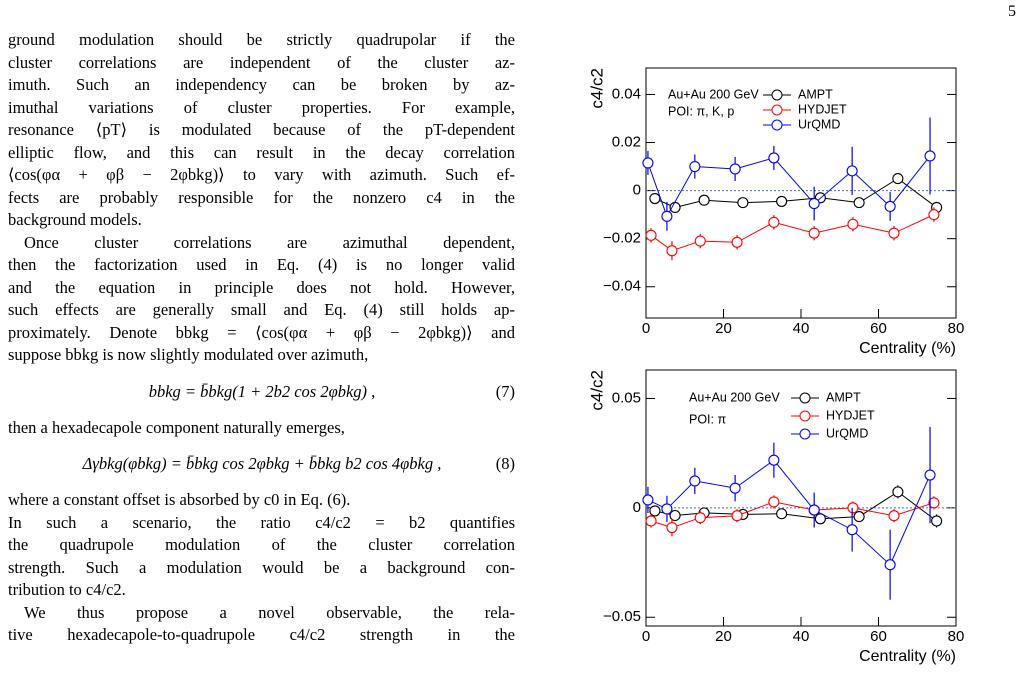 This screenshot has height=692, width=1029. Describe the element at coordinates (505, 391) in the screenshot. I see `equation-number: (7)` at that location.